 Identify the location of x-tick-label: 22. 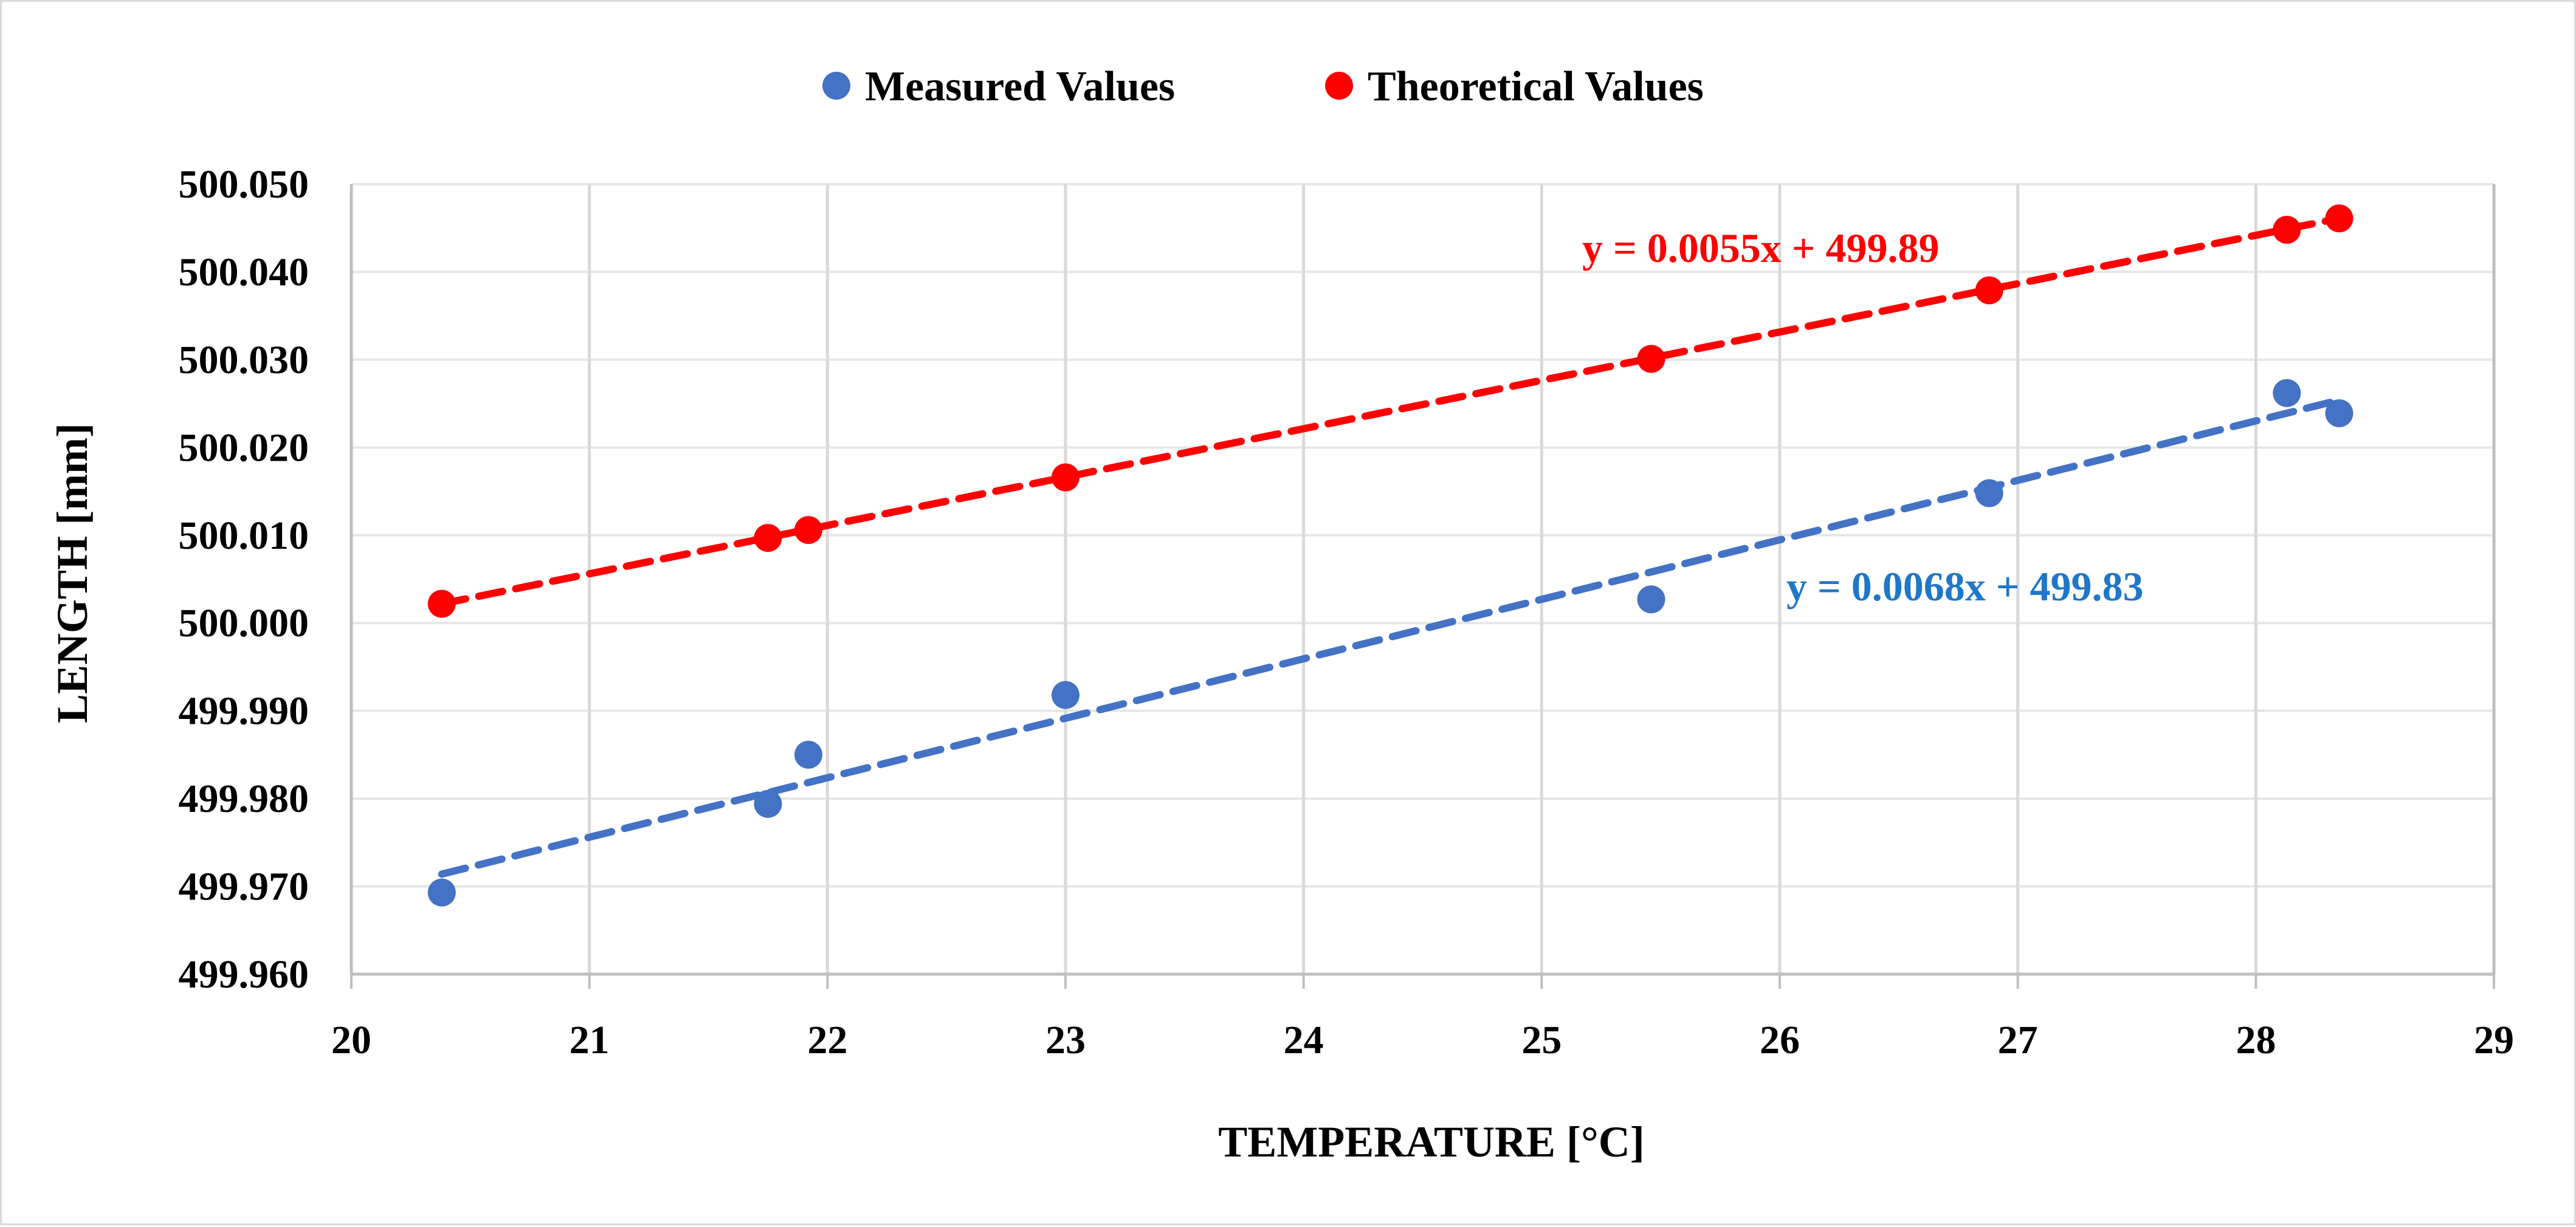
(827, 1040).